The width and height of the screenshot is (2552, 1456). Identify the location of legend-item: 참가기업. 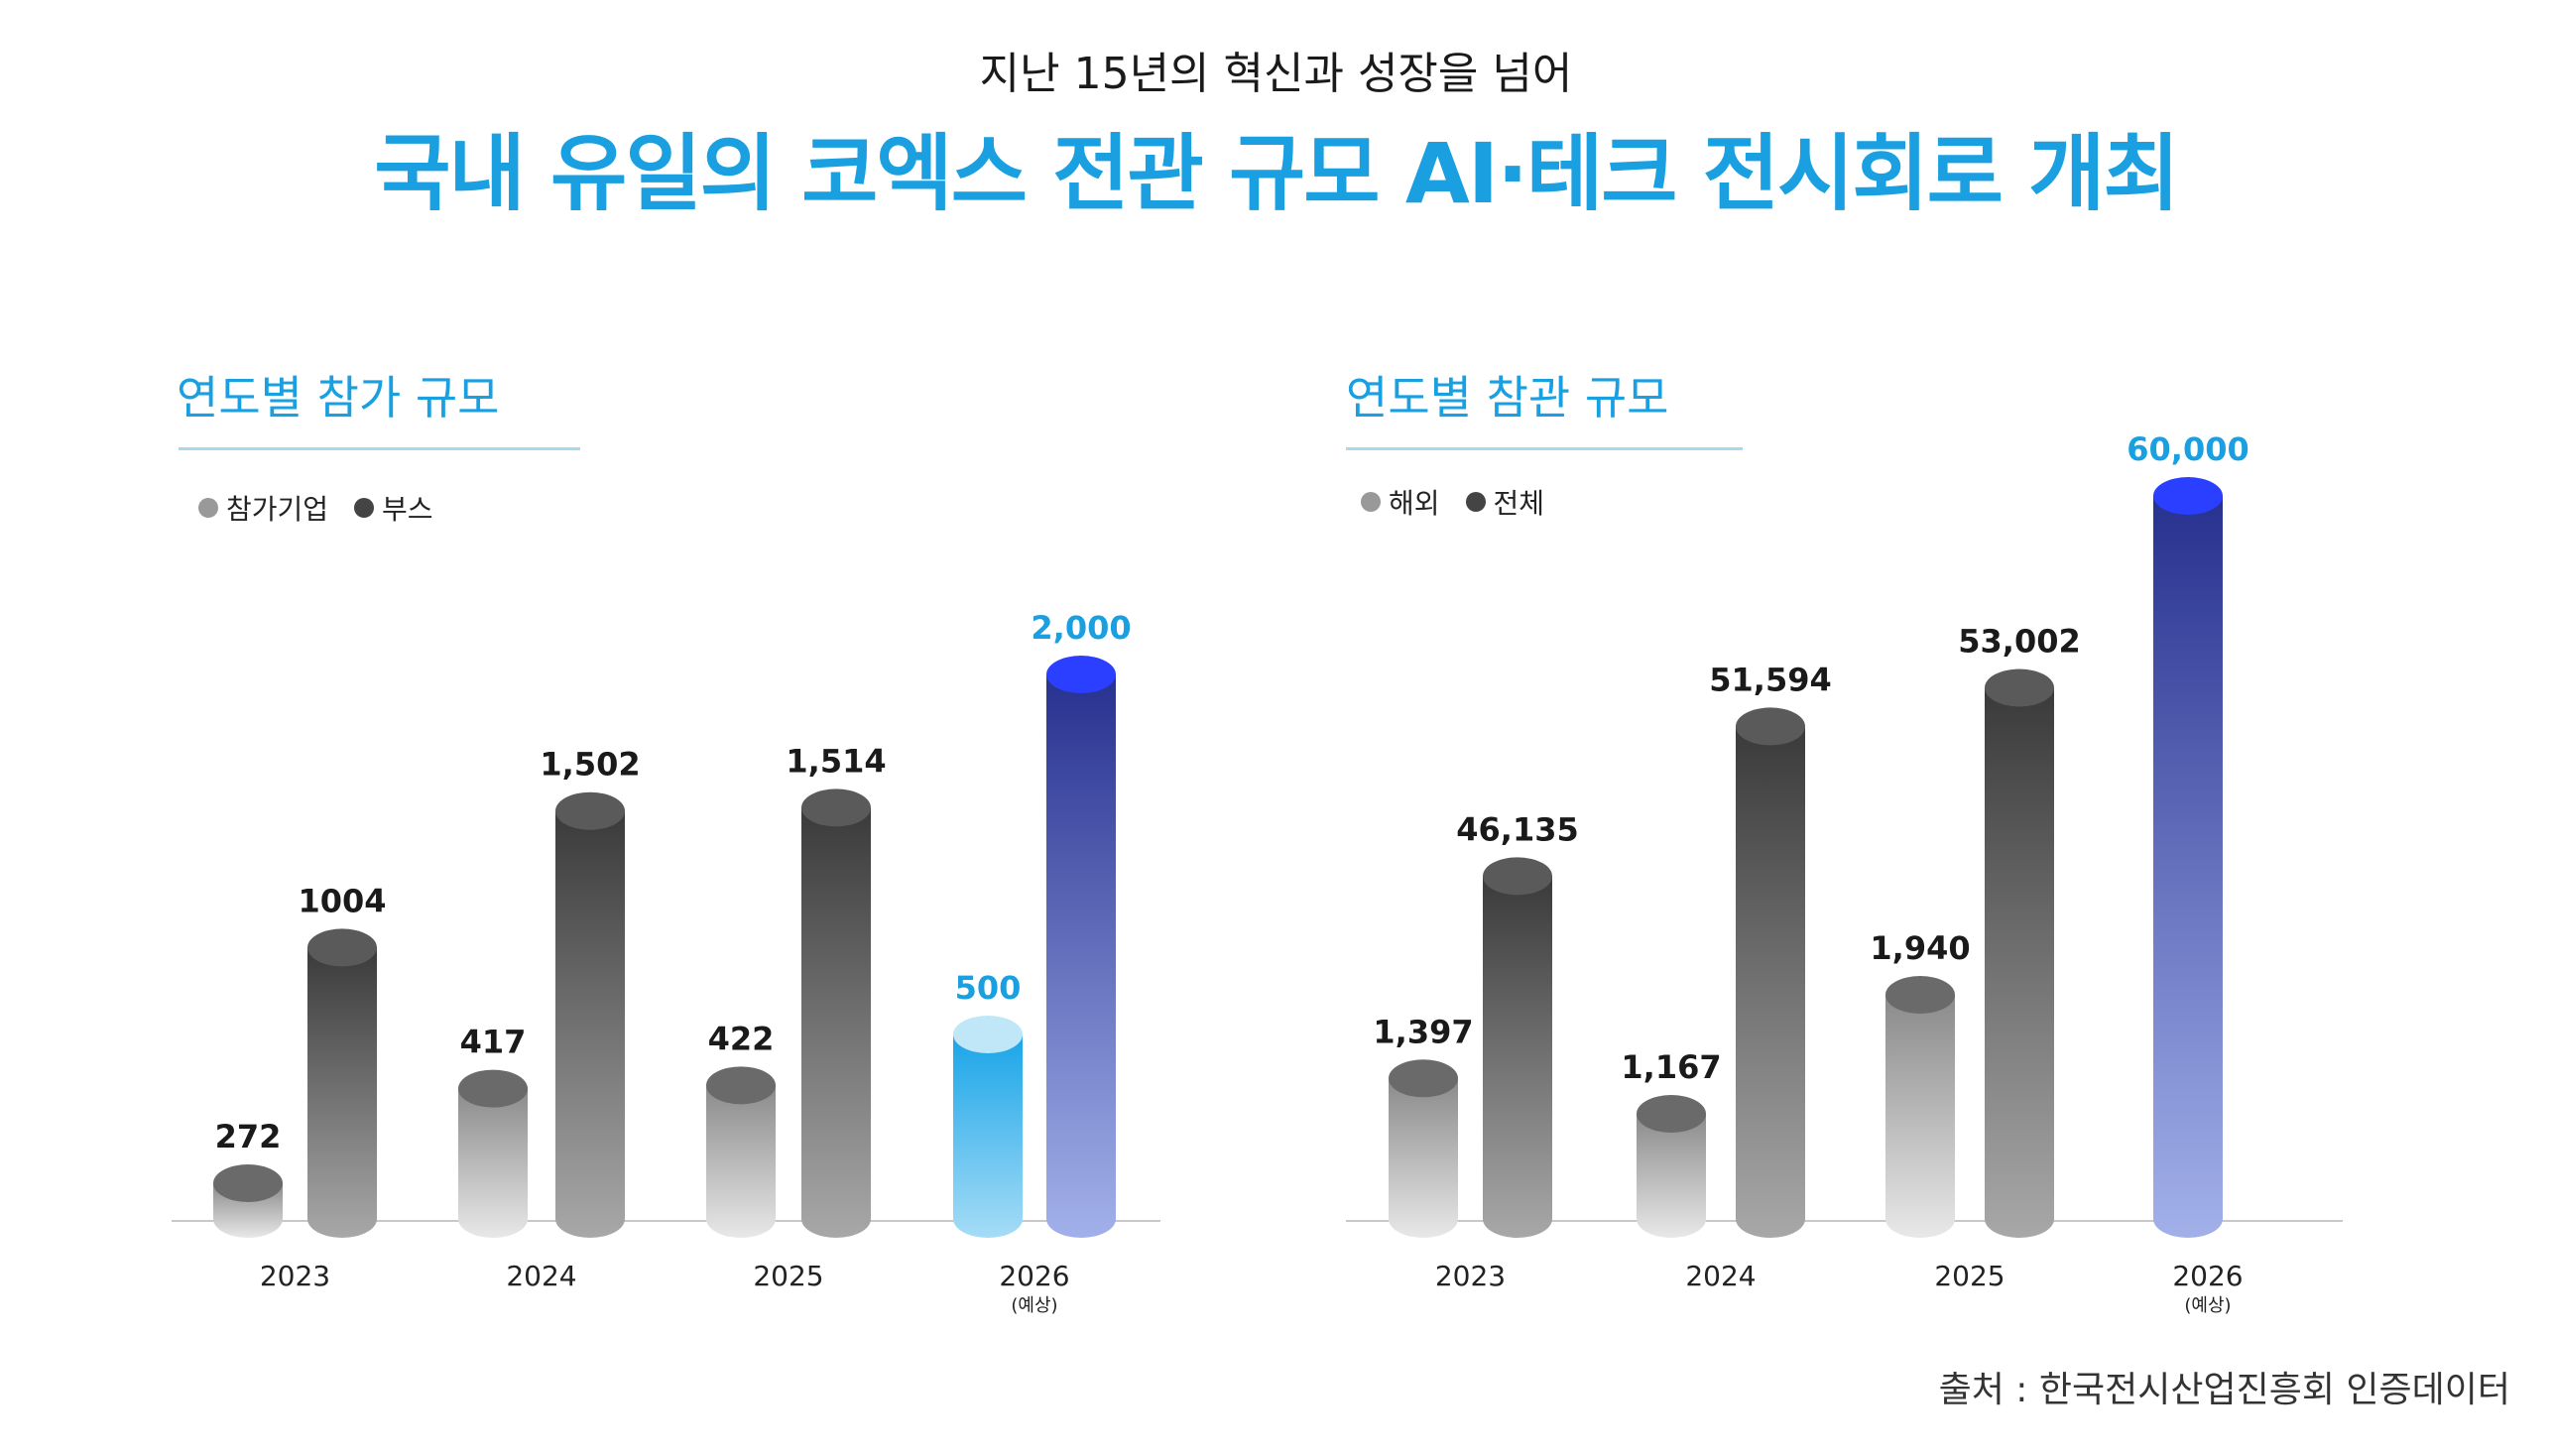
(263, 508).